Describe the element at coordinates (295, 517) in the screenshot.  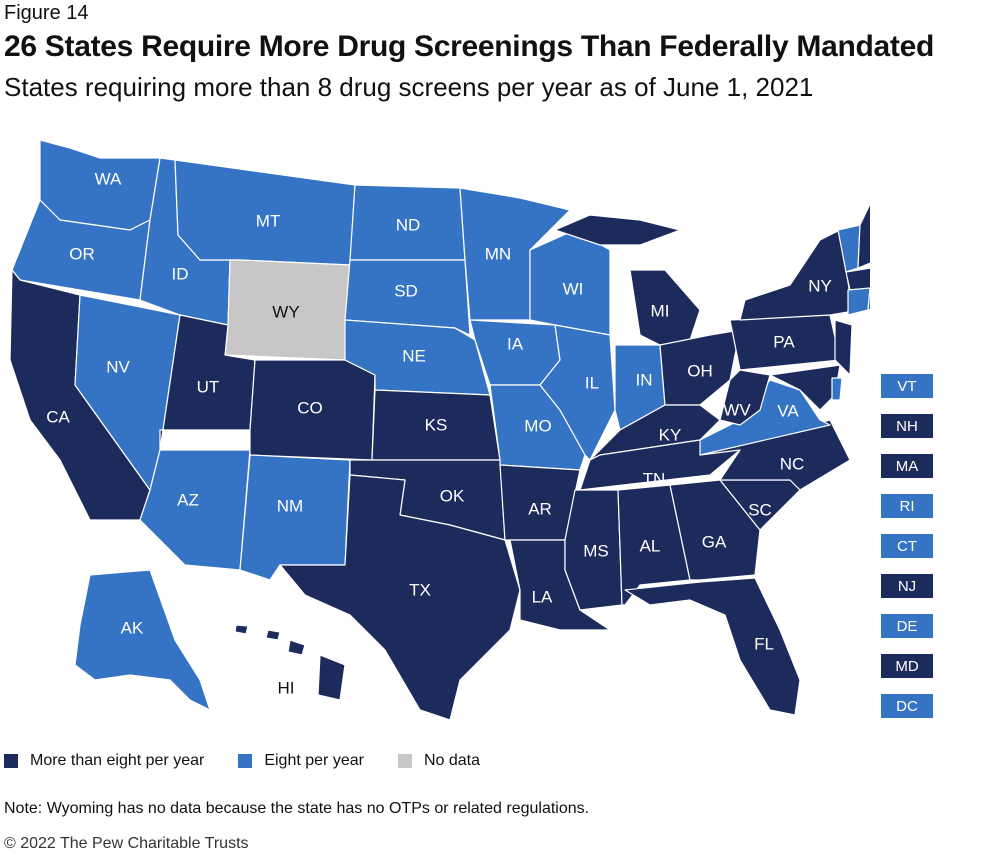
I see `state-NM` at that location.